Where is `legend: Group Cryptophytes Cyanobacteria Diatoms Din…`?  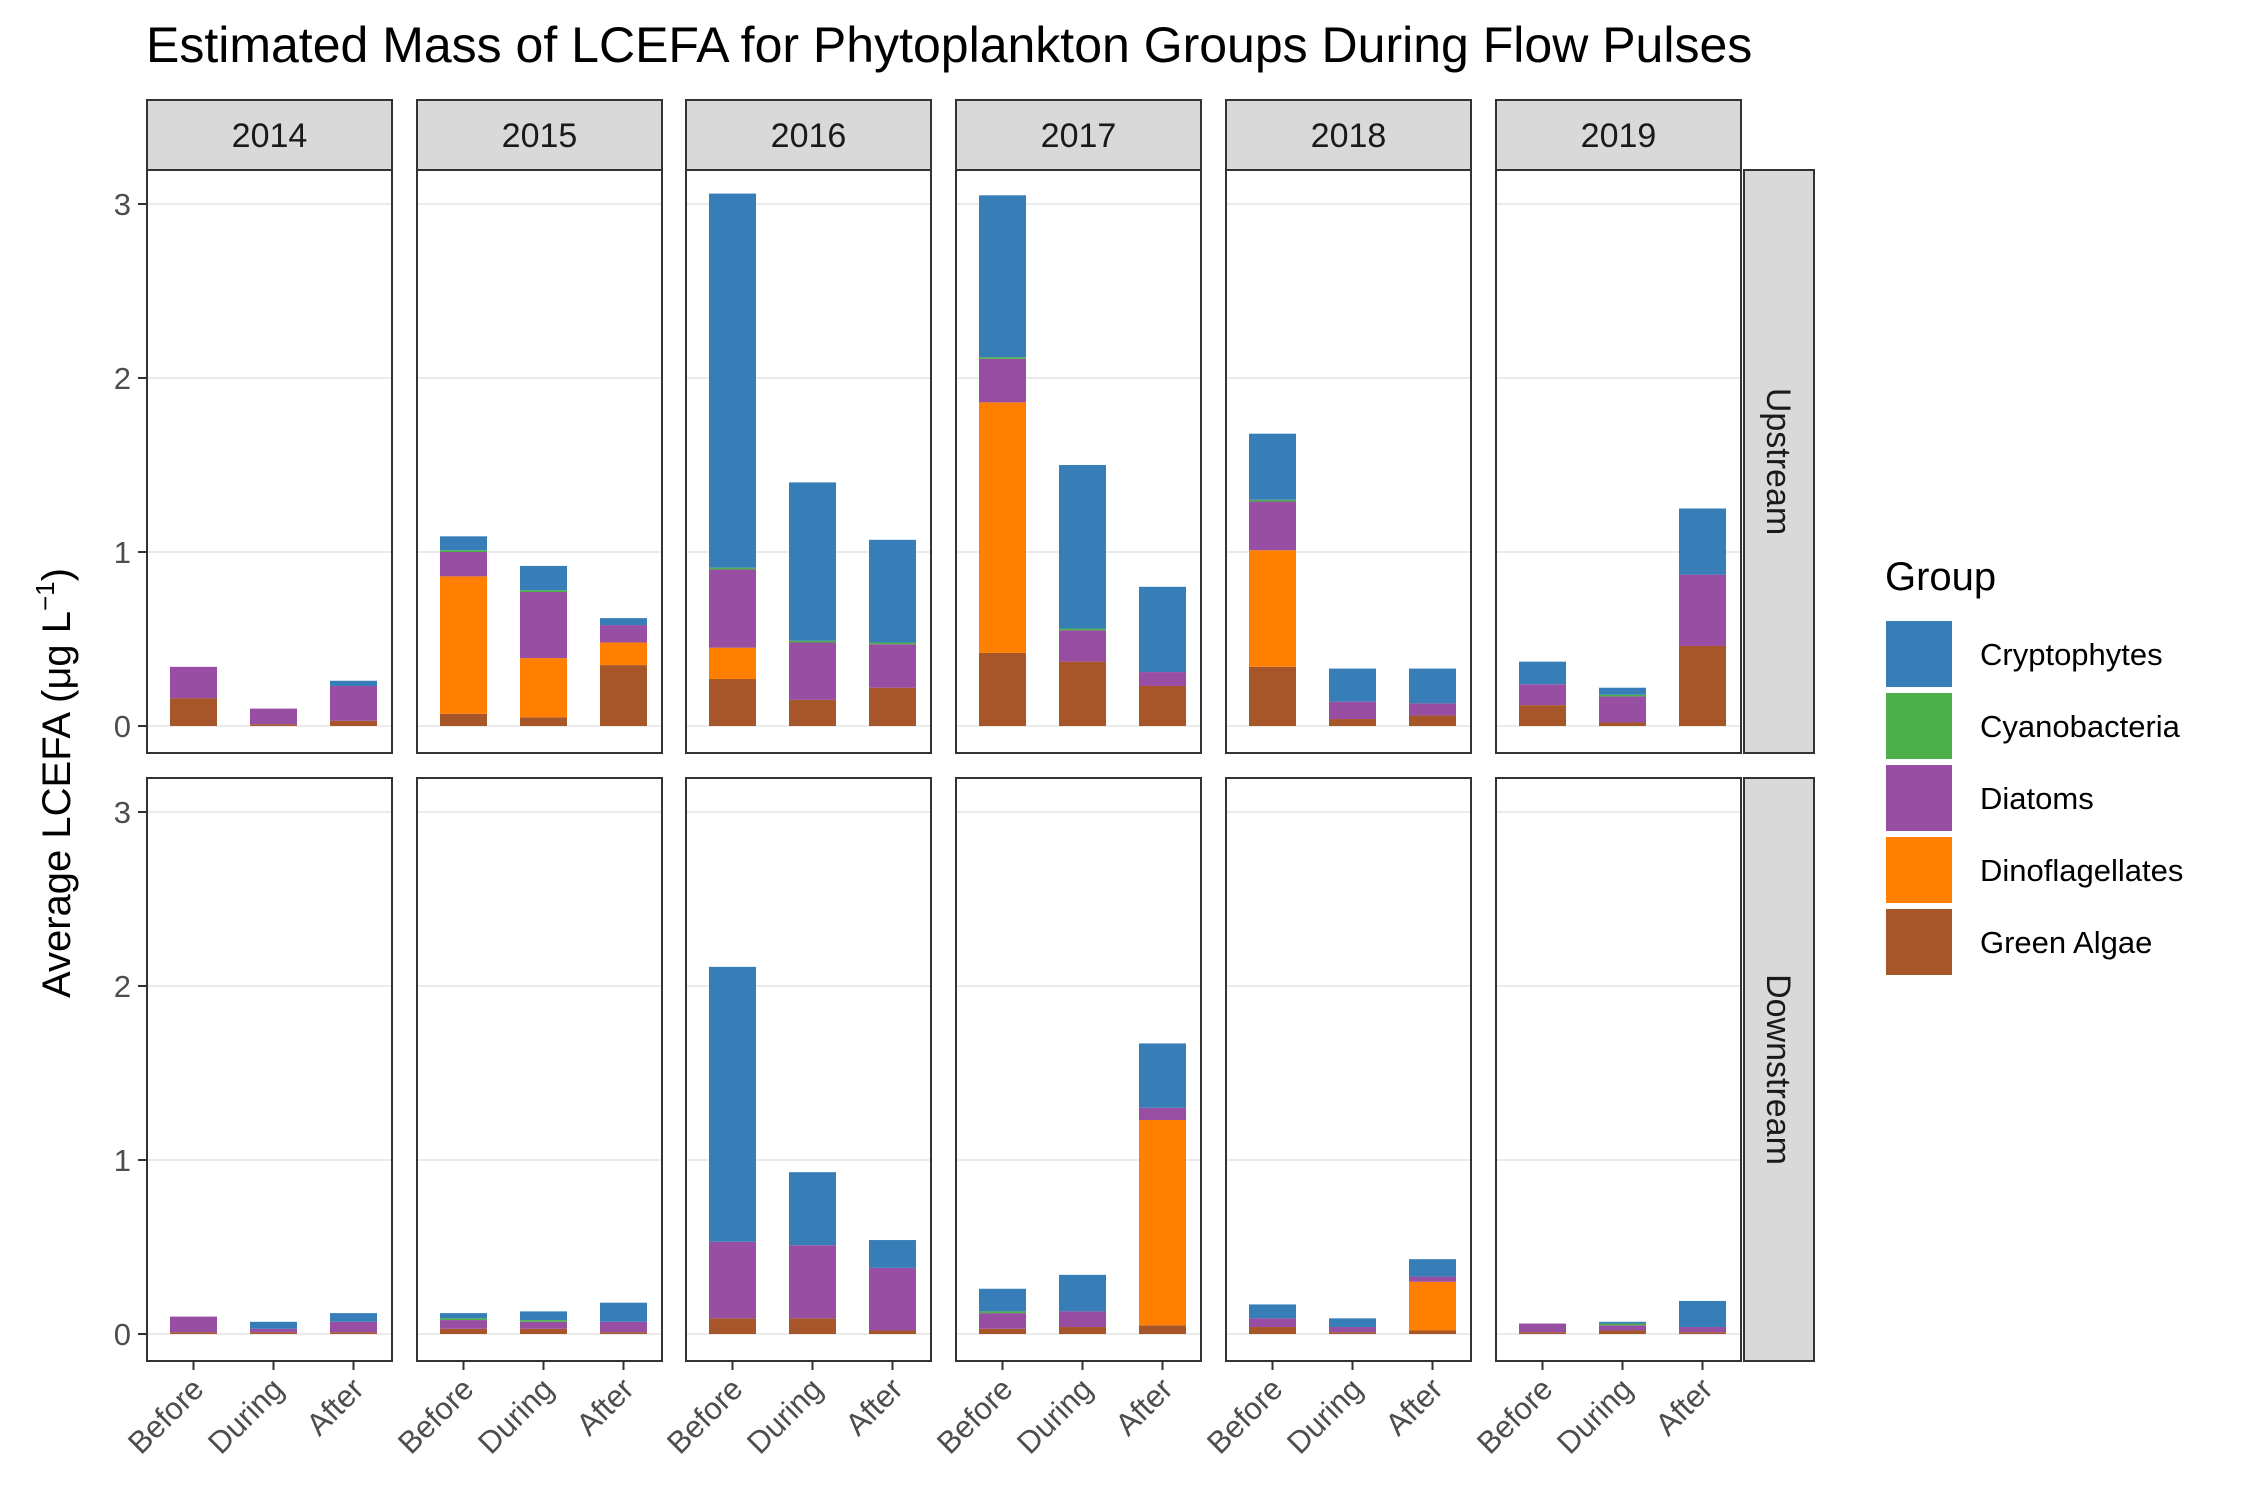 legend: Group Cryptophytes Cyanobacteria Diatoms Din… is located at coordinates (2033, 766).